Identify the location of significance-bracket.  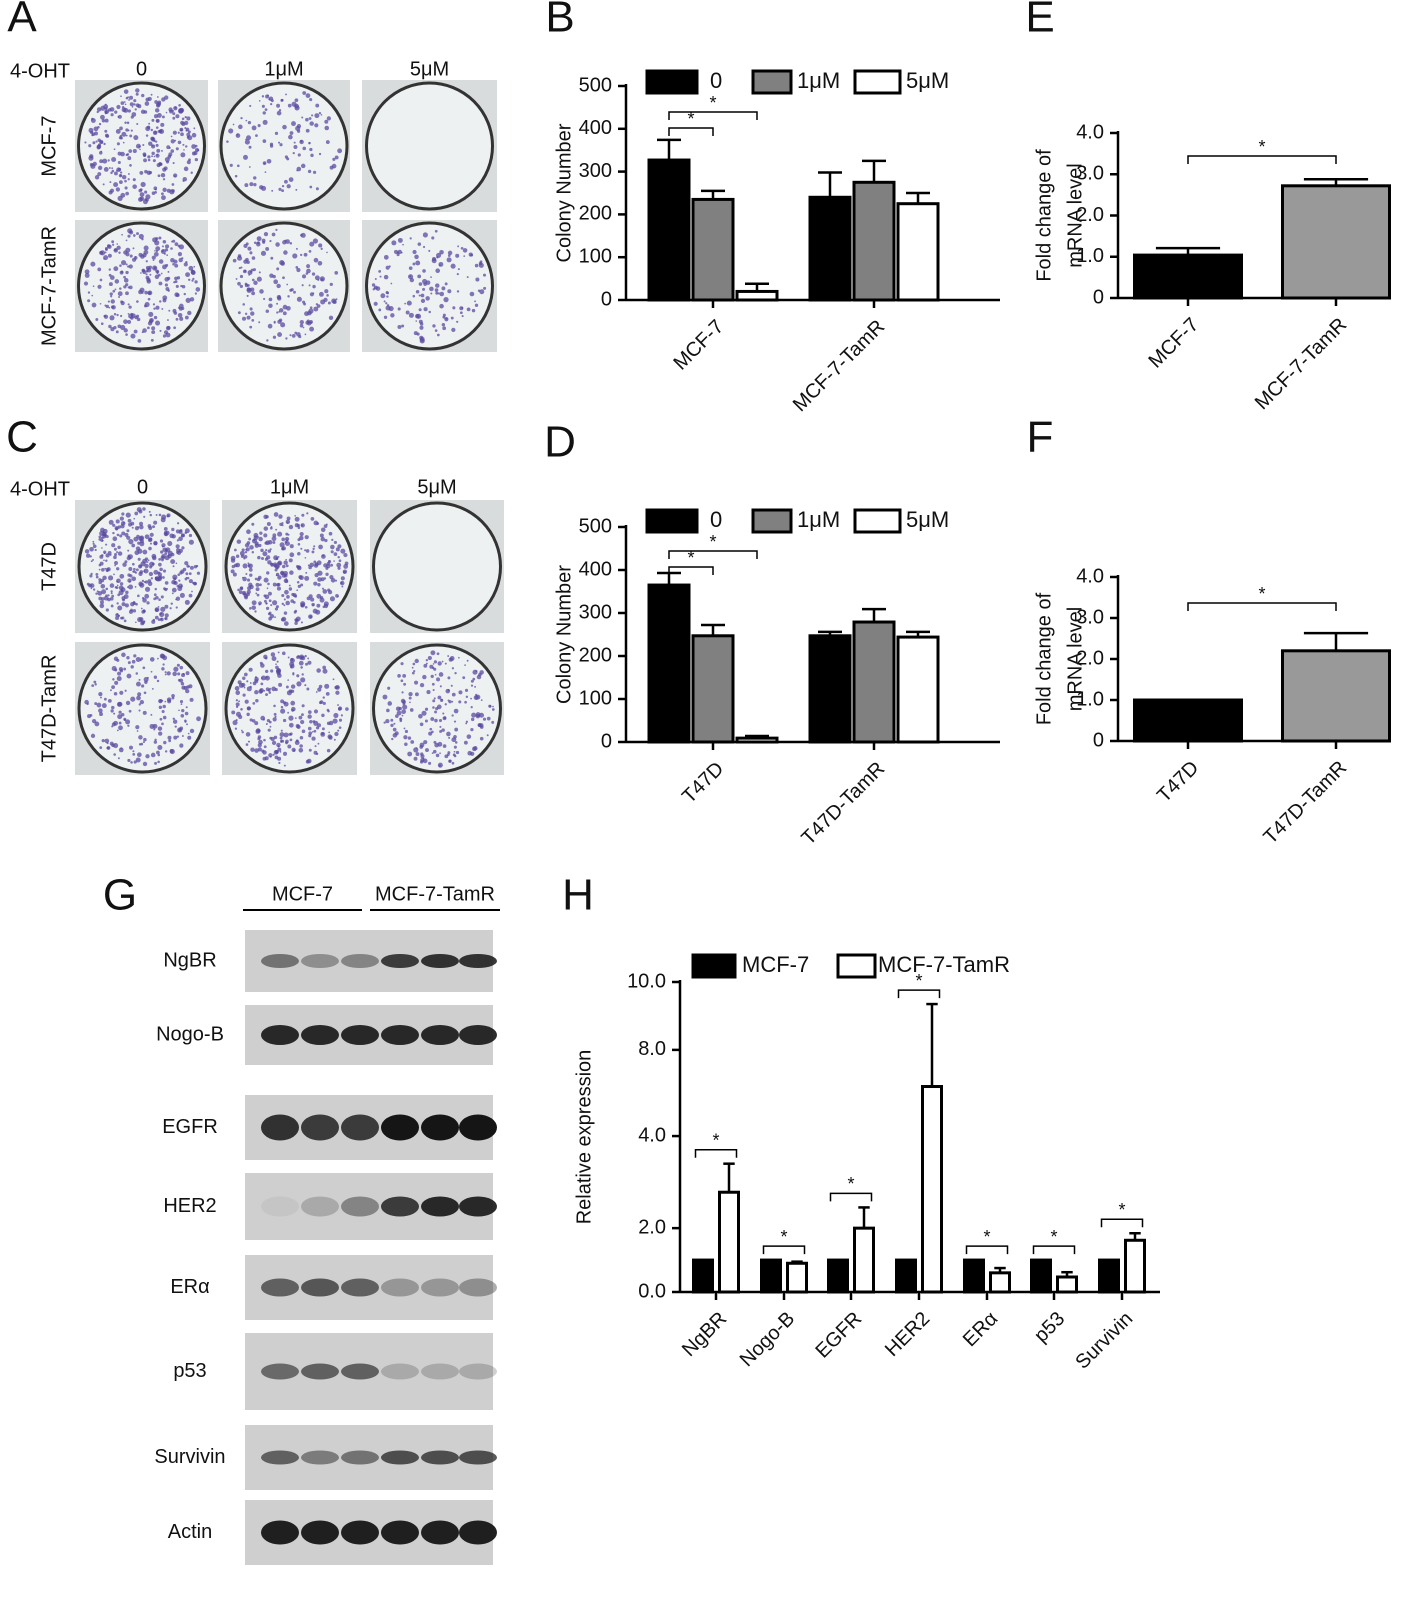
(1262, 606).